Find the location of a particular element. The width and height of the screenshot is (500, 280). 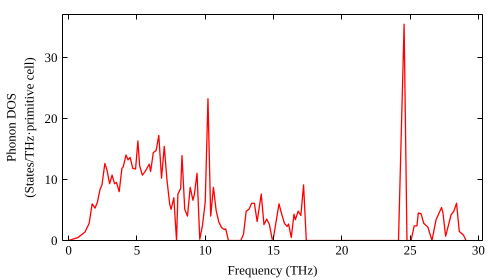

y-tick-label: 20 is located at coordinates (51, 118).